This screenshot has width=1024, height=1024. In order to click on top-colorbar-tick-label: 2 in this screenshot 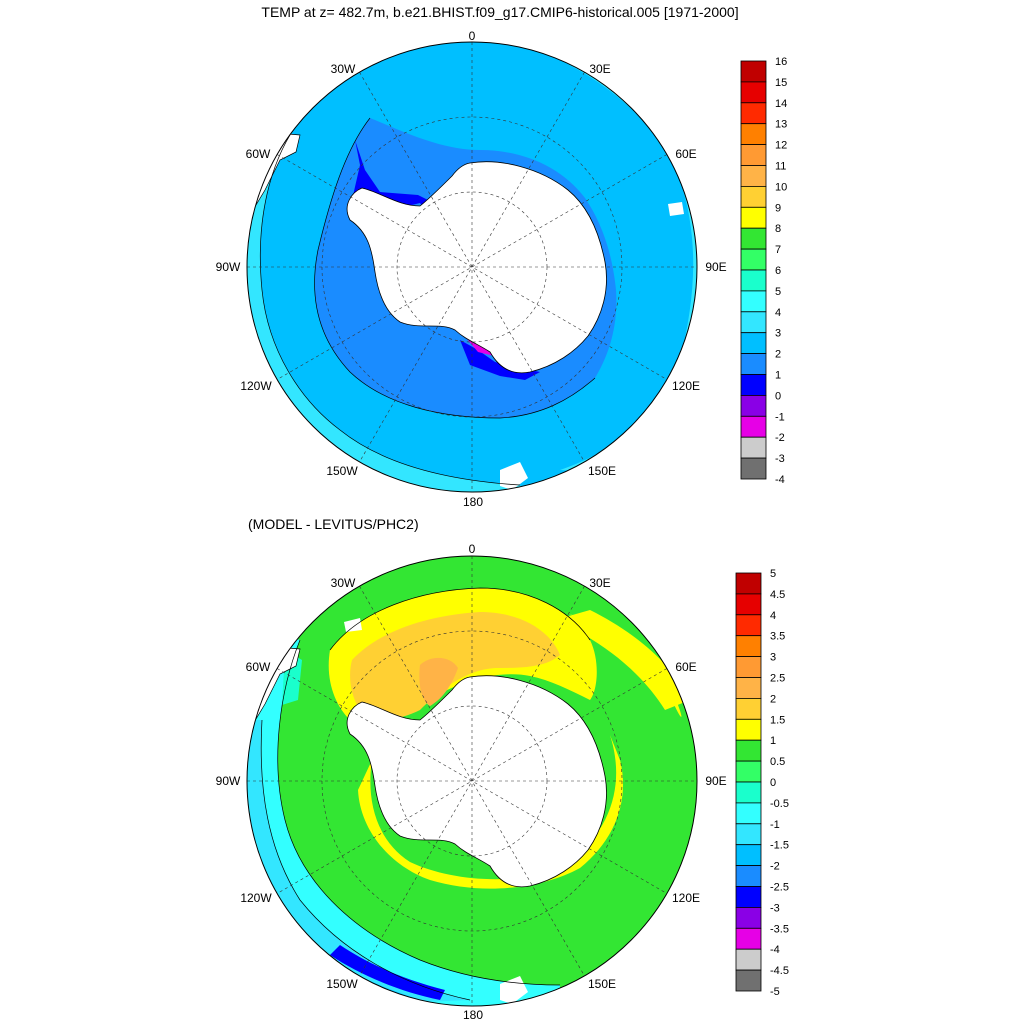, I will do `click(778, 355)`.